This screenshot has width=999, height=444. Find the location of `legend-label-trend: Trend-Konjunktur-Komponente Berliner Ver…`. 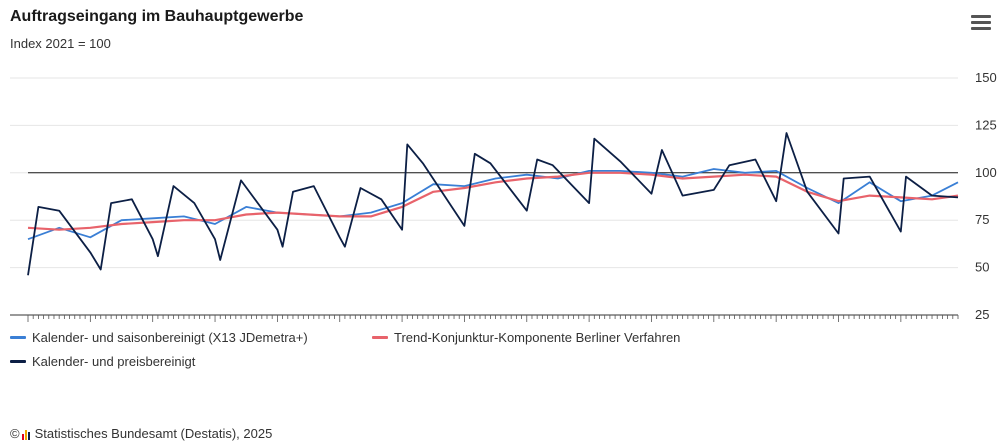

legend-label-trend: Trend-Konjunktur-Komponente Berliner Ver… is located at coordinates (537, 337).